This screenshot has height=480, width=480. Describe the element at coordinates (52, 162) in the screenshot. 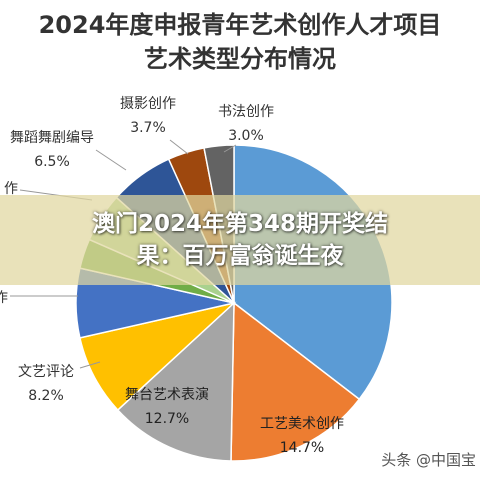

I see `slice-value-label: 6.5%` at that location.